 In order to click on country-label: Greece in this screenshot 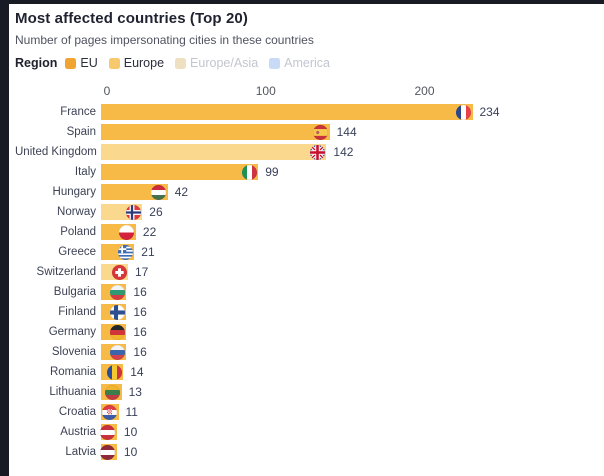, I will do `click(77, 252)`.